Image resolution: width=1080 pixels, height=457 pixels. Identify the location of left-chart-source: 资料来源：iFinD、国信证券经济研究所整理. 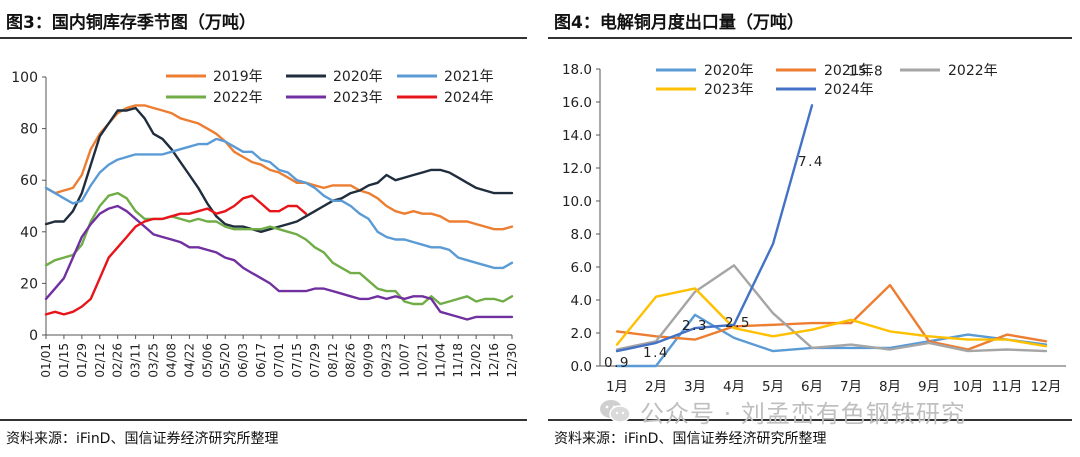
(142, 439).